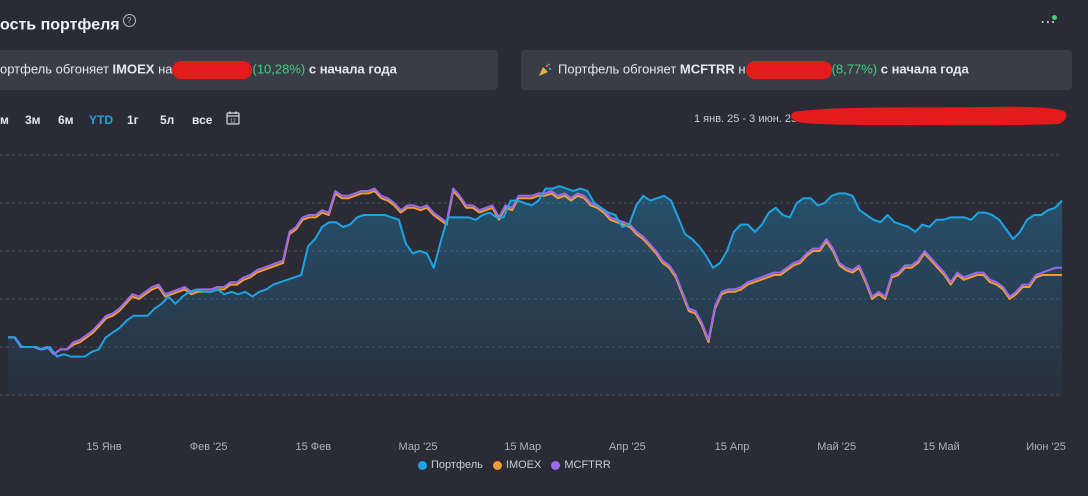 The image size is (1088, 496). I want to click on card-text-pre: ортфель обгоняет, so click(56, 69).